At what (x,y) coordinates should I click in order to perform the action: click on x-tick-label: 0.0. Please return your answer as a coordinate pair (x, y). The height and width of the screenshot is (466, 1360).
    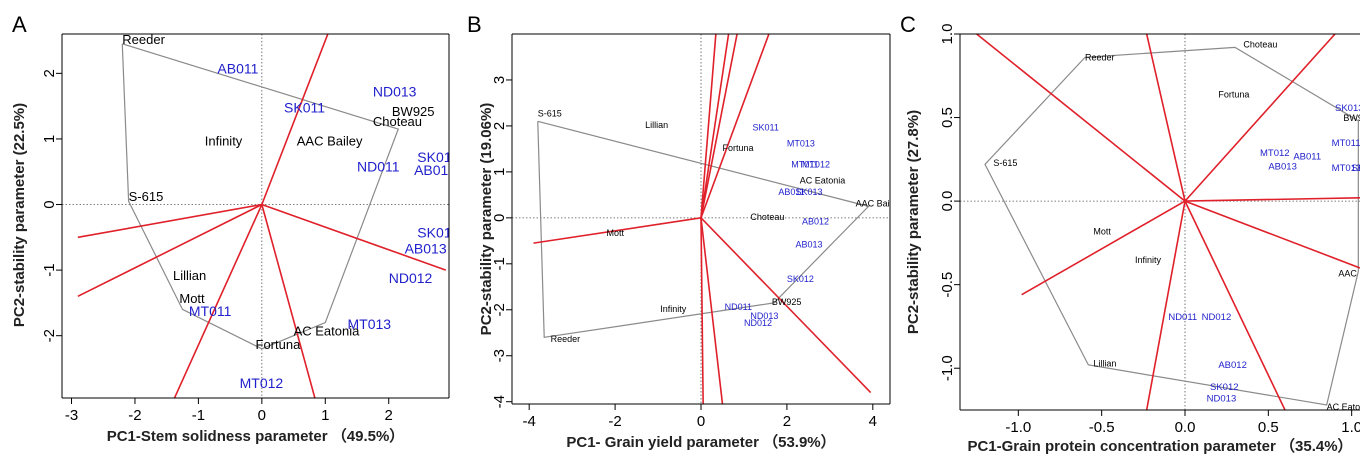
    Looking at the image, I should click on (1185, 427).